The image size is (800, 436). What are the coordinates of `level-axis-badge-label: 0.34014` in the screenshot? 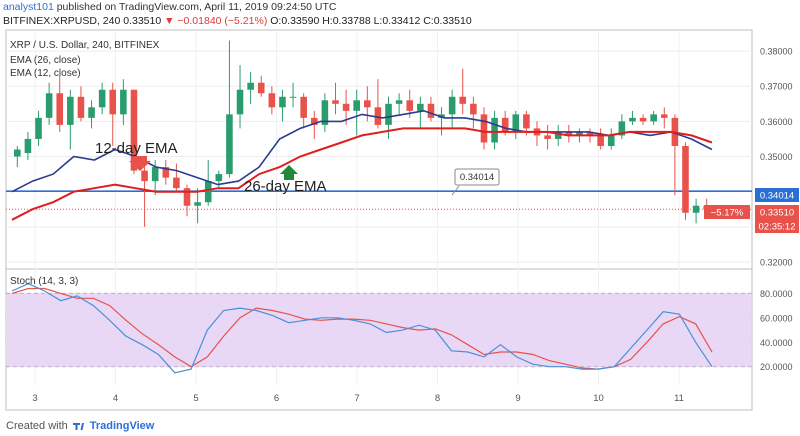 It's located at (777, 196).